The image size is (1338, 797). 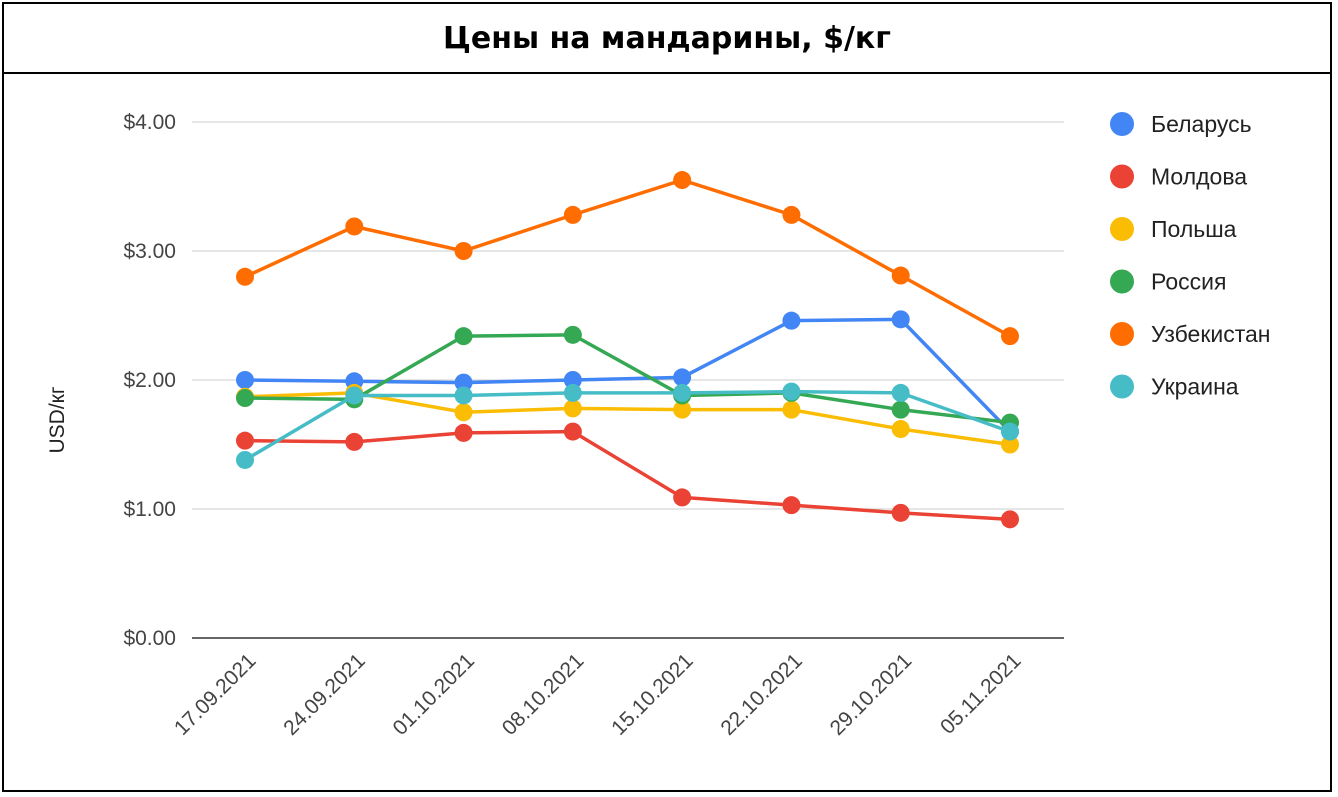 What do you see at coordinates (1188, 282) in the screenshot?
I see `legend-label: Россия` at bounding box center [1188, 282].